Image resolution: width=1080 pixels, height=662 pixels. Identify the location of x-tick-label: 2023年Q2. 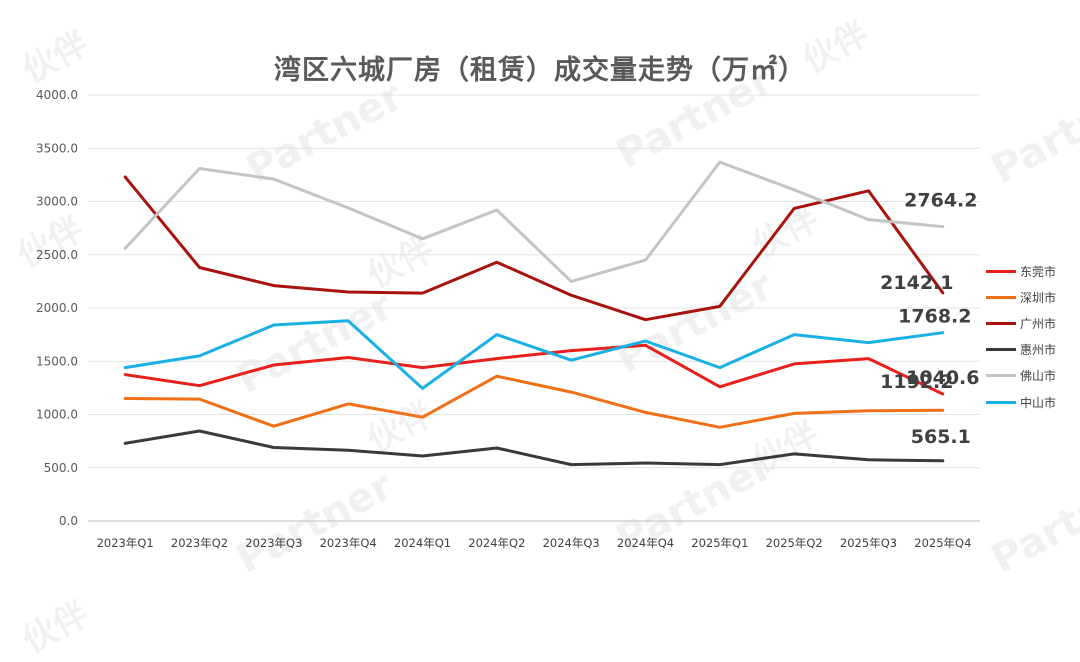
(199, 543).